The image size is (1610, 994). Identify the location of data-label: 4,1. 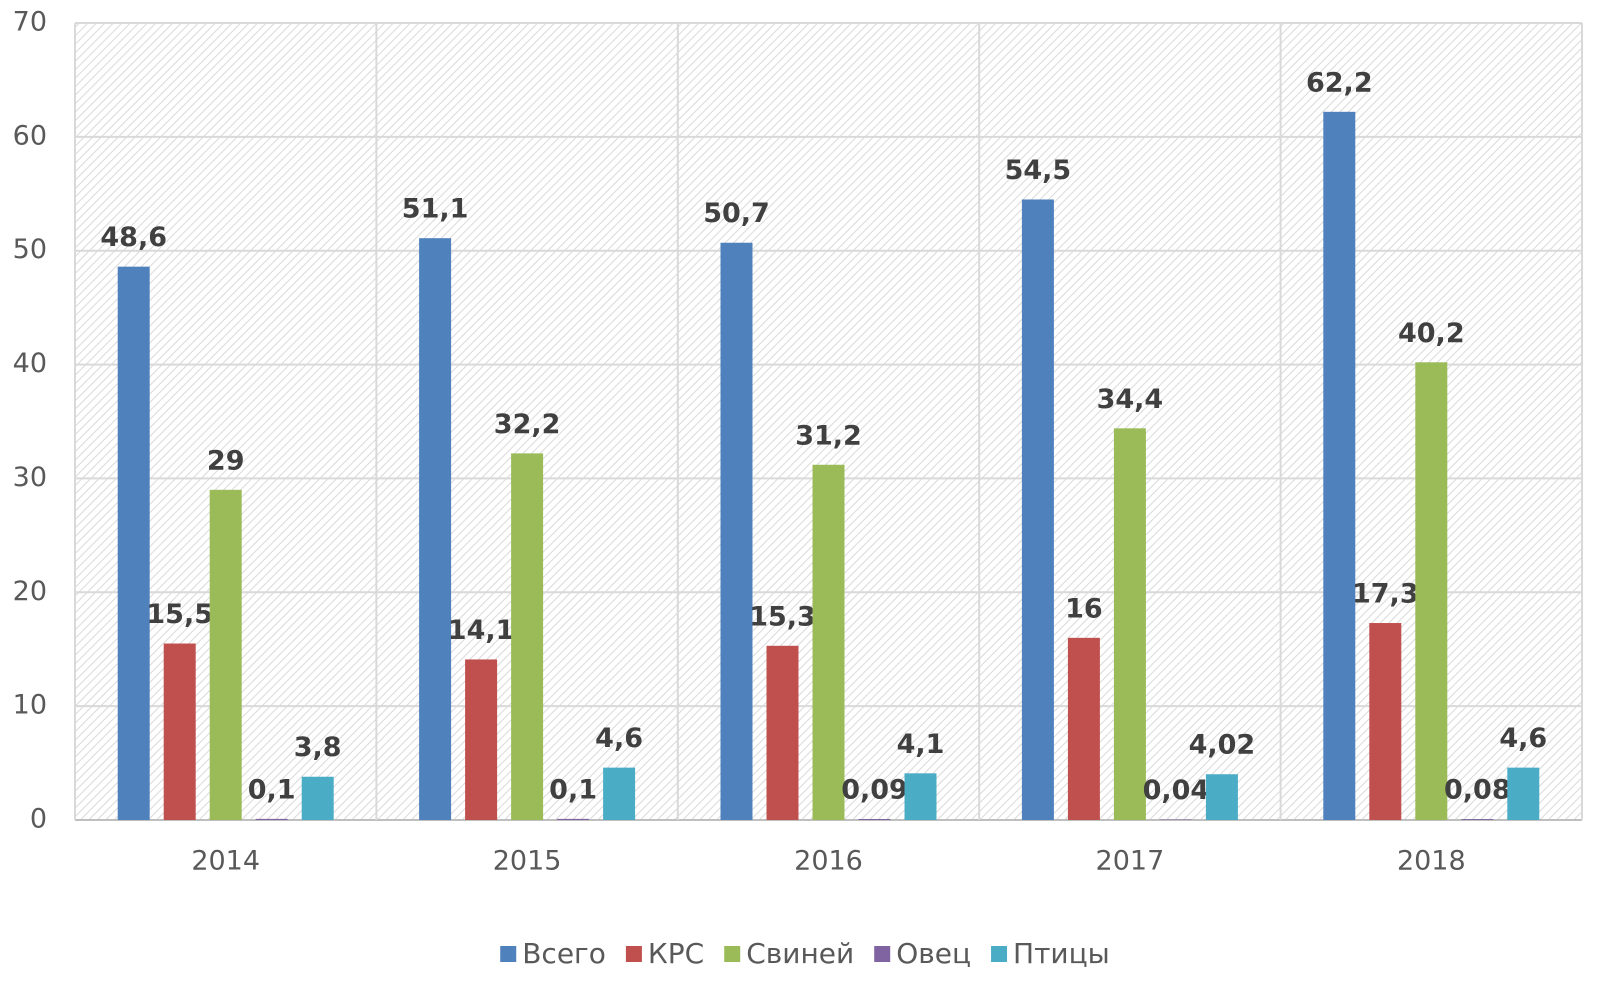
(921, 744).